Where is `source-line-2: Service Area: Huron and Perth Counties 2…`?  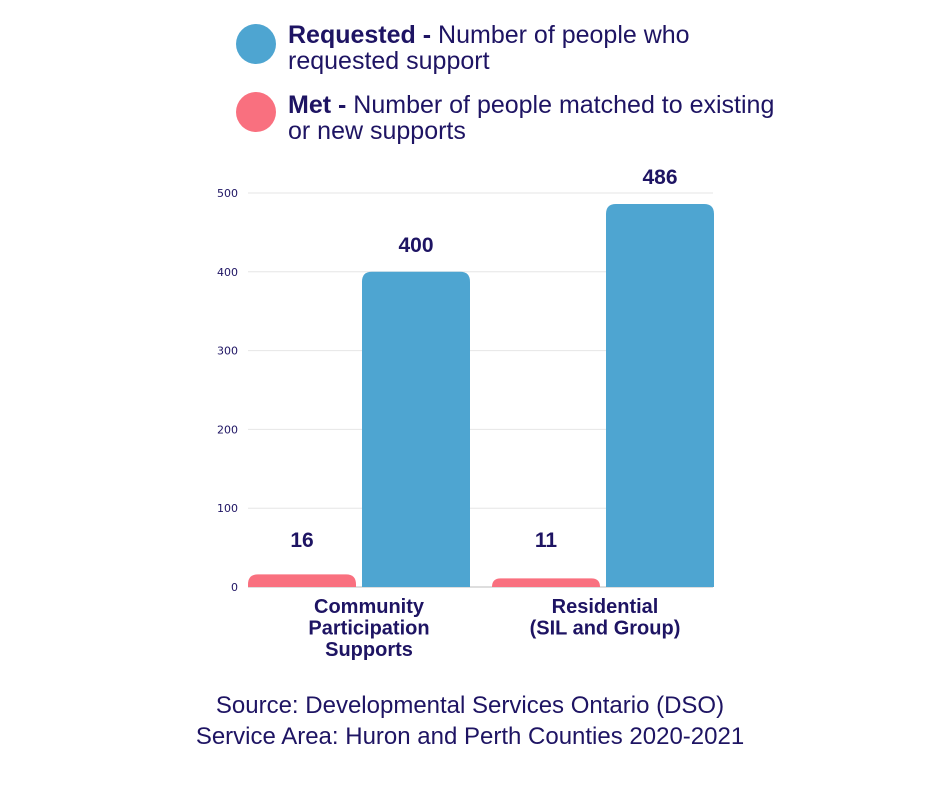
source-line-2: Service Area: Huron and Perth Counties 2… is located at coordinates (470, 736).